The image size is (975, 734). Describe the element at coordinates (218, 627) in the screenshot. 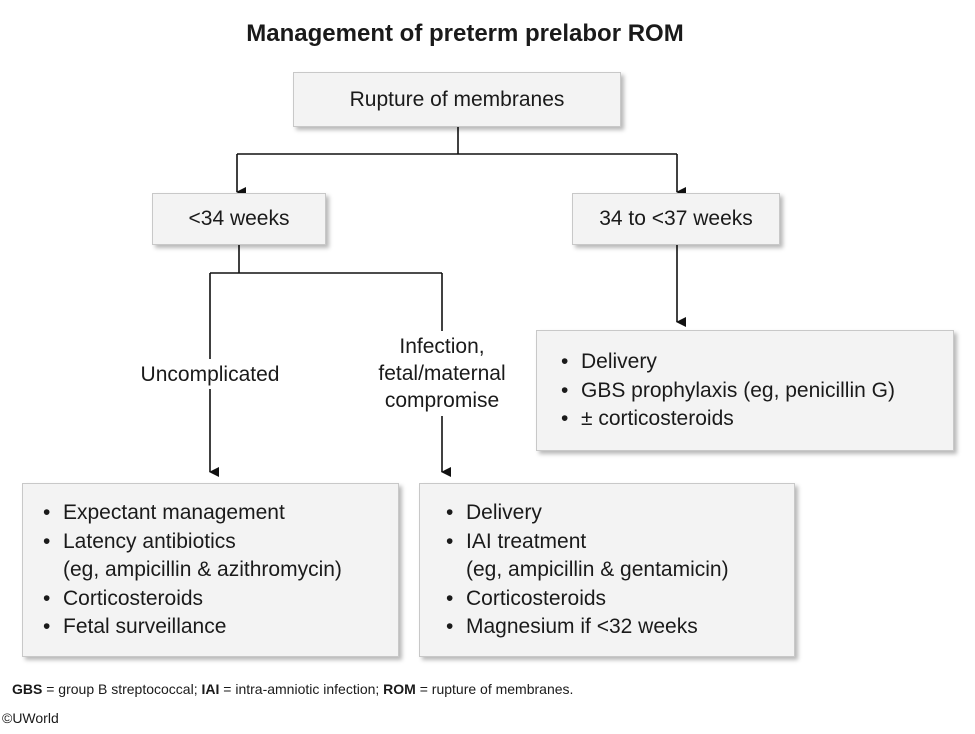

I see `list-item: Fetal surveillance` at that location.